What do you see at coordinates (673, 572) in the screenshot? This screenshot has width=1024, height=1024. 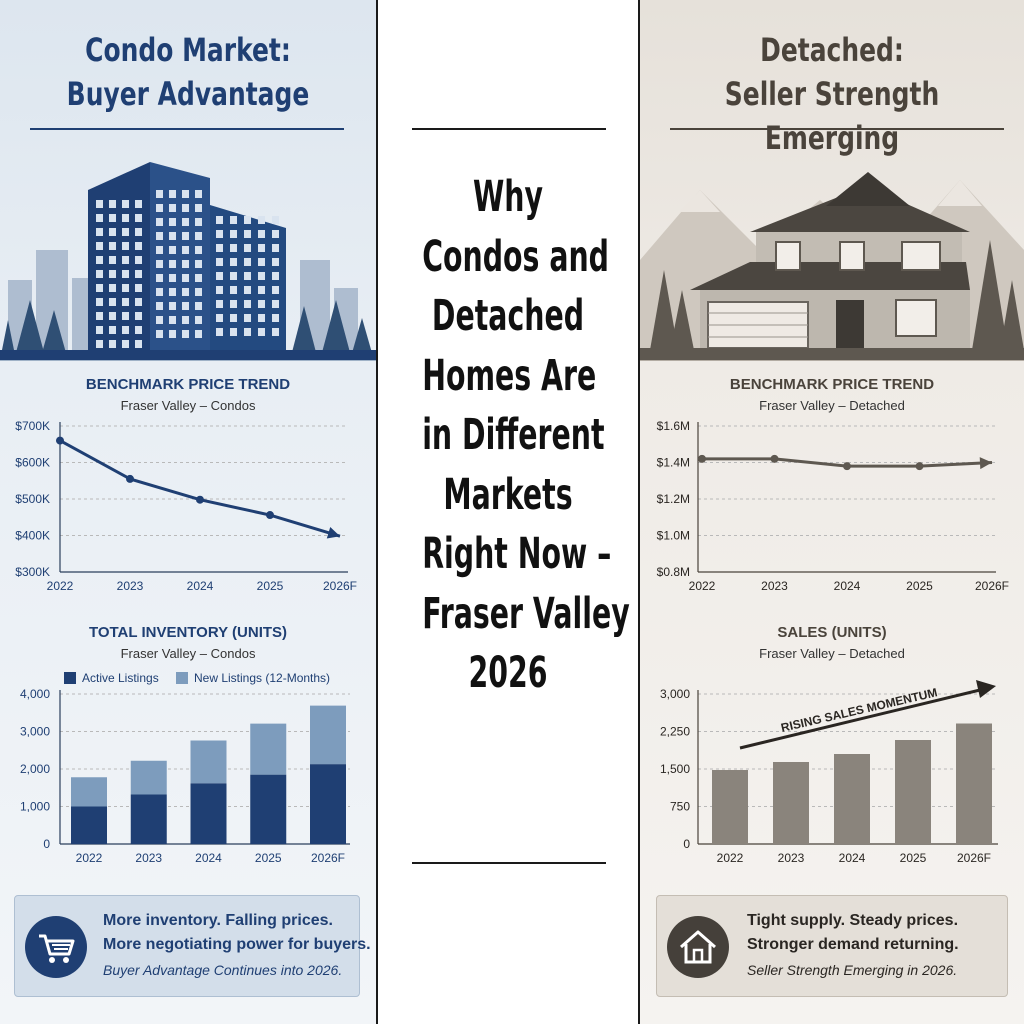 I see `y-tick-label: $0.8M` at bounding box center [673, 572].